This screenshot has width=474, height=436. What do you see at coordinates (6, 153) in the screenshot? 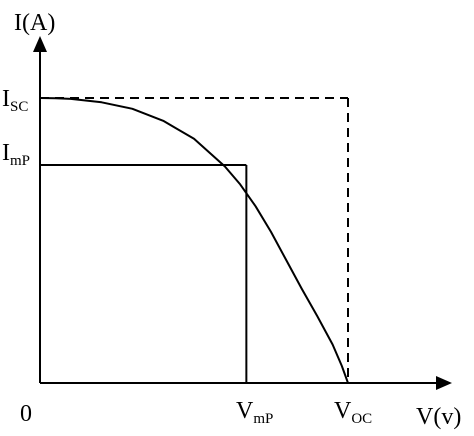
I see `imp-label-main: I` at bounding box center [6, 153].